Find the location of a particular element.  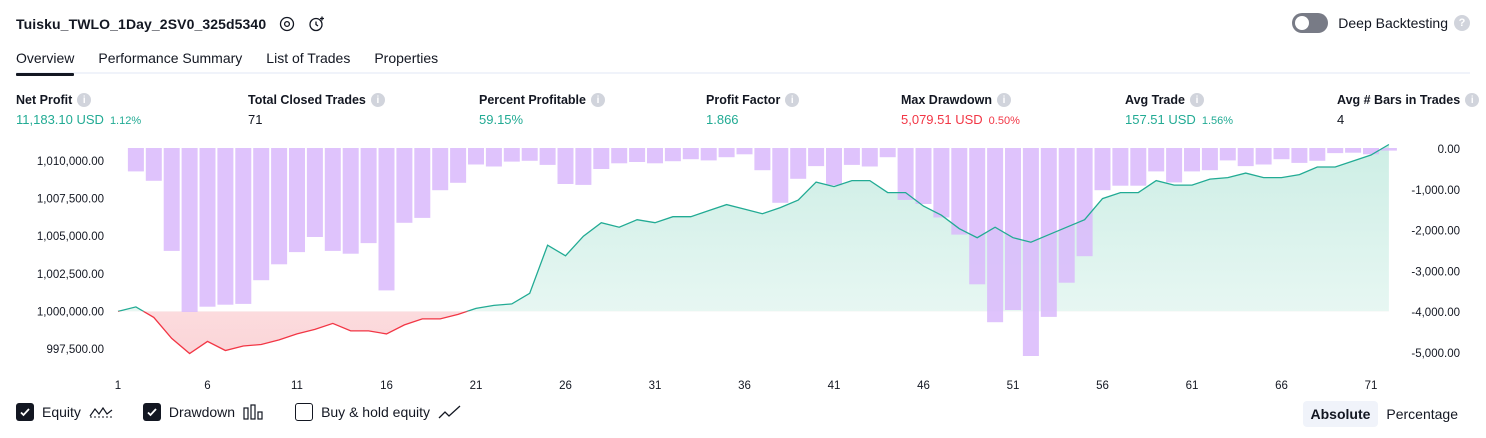

settings-icon is located at coordinates (287, 24).